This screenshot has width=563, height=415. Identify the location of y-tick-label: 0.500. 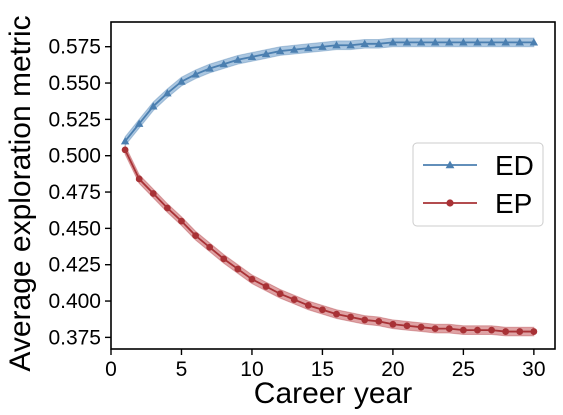
(74, 156).